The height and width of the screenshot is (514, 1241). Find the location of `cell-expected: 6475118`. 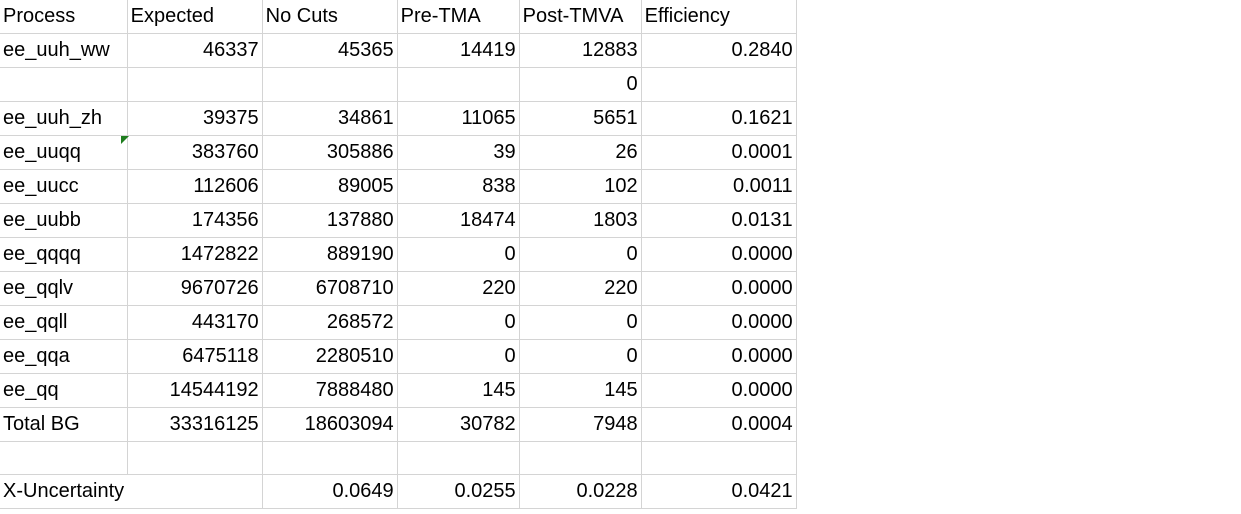

cell-expected: 6475118 is located at coordinates (195, 356).